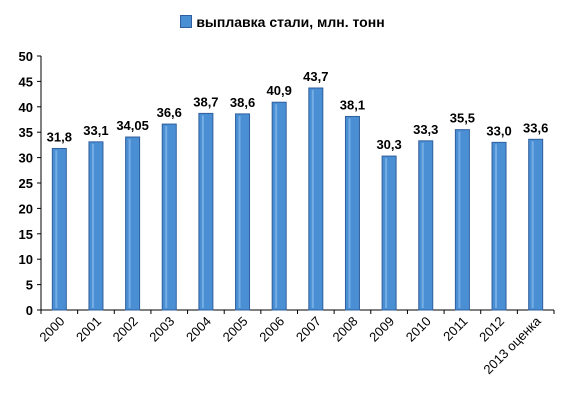  Describe the element at coordinates (271, 329) in the screenshot. I see `x-tick-label: 2006` at that location.